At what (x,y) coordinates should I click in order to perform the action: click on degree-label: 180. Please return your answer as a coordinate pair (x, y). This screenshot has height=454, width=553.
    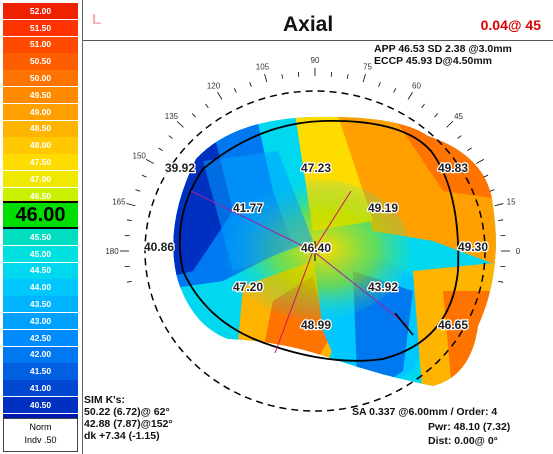
    Looking at the image, I should click on (112, 251).